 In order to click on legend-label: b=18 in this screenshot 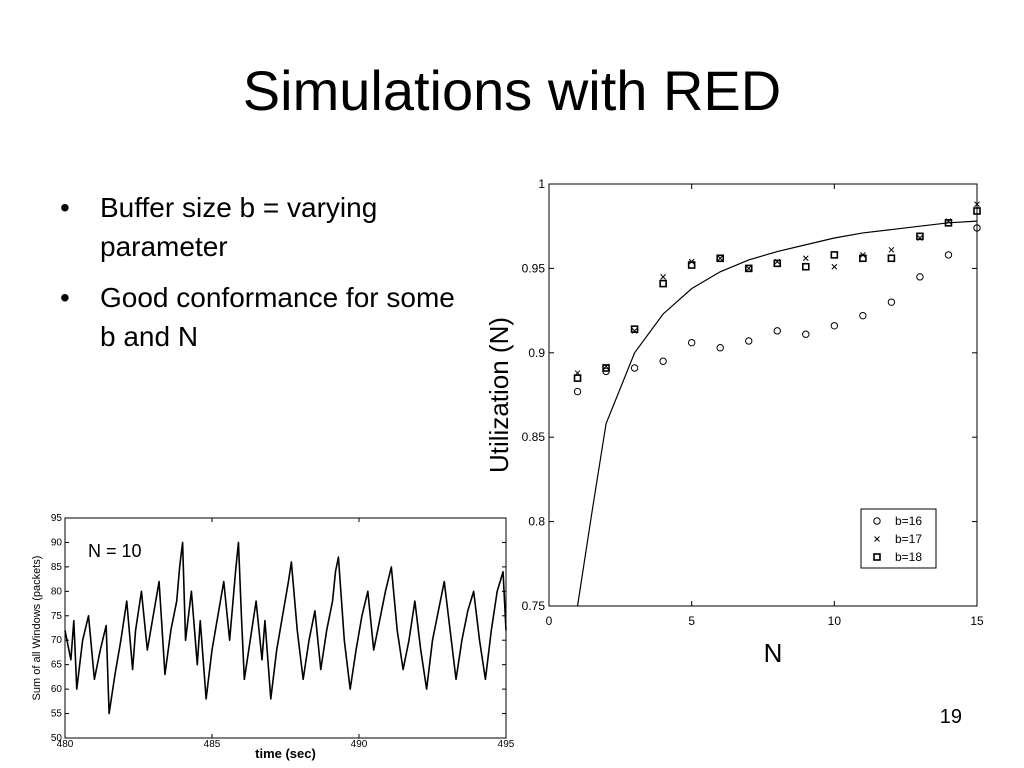, I will do `click(908, 557)`.